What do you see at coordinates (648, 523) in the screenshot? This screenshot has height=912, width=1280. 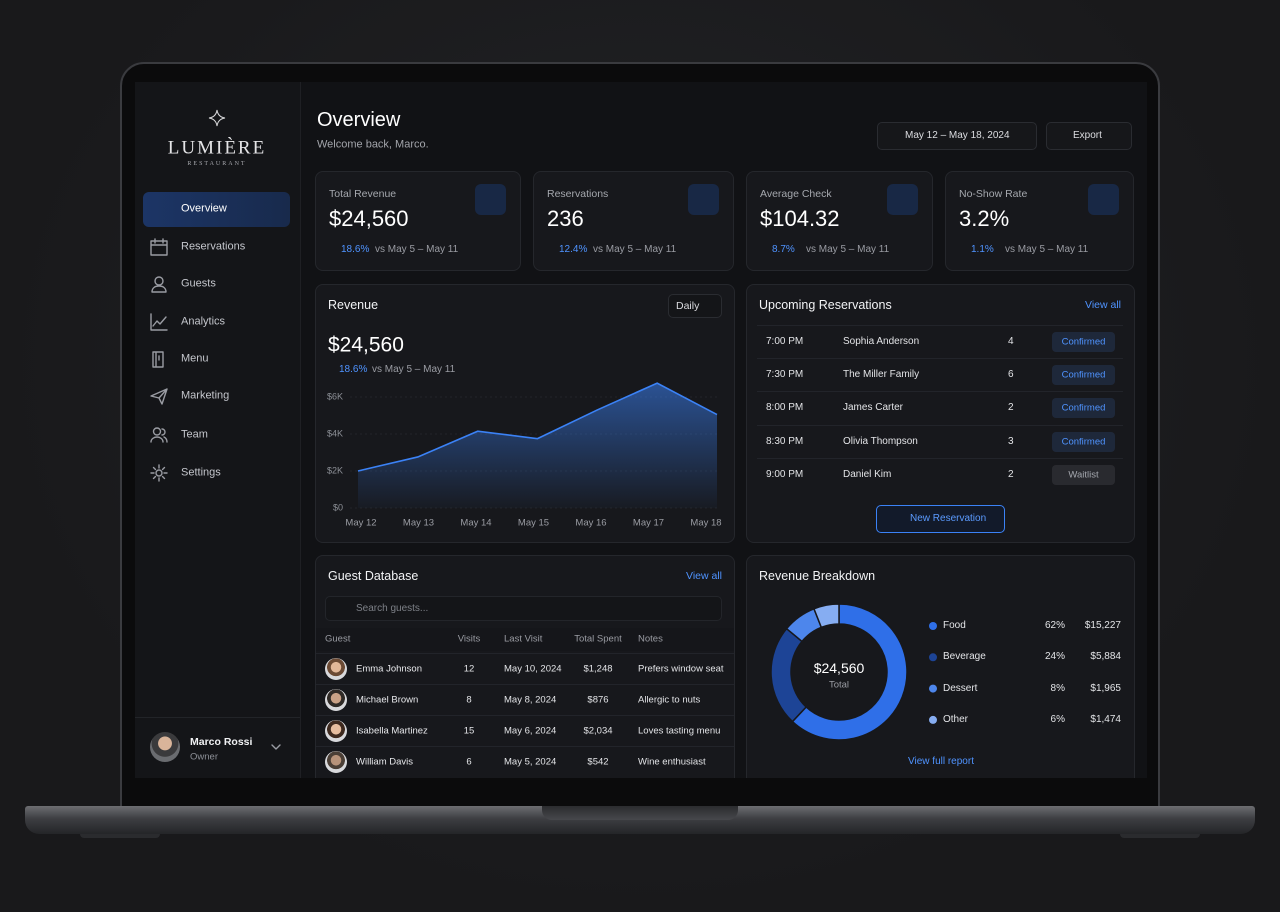 I see `x-tick-label: May 17` at bounding box center [648, 523].